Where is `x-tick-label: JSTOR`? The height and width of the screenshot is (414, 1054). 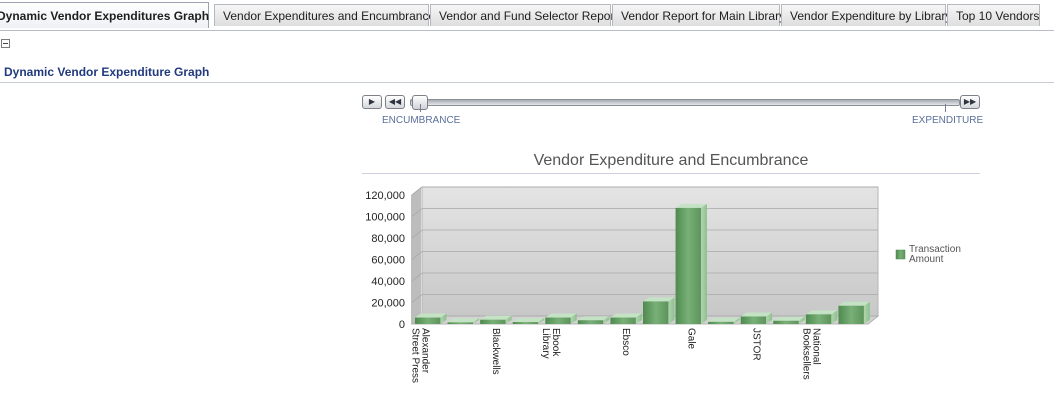 x-tick-label: JSTOR is located at coordinates (755, 344).